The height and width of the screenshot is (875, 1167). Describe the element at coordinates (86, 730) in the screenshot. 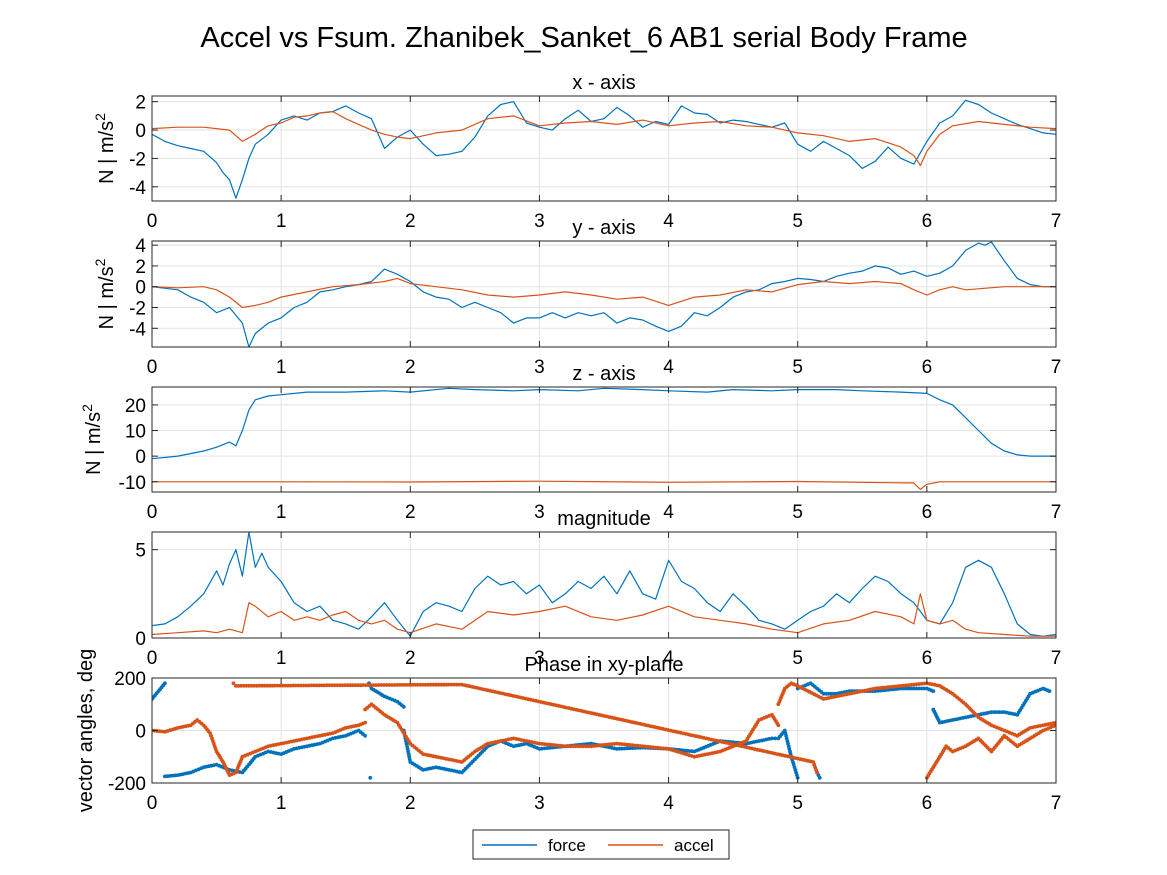

I see `y-axis-label: vector angles, deg` at that location.